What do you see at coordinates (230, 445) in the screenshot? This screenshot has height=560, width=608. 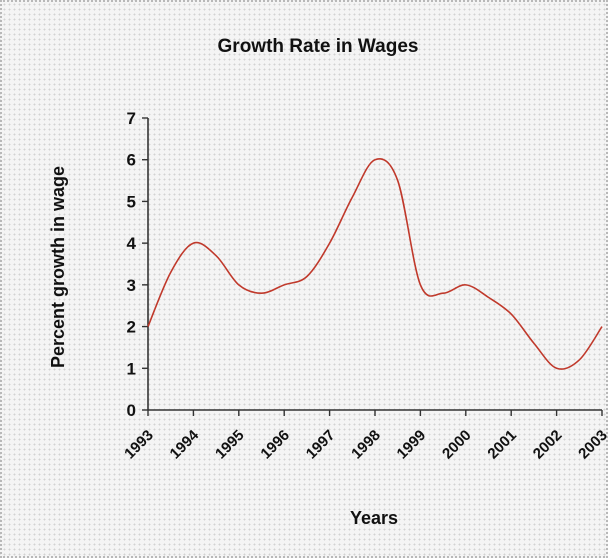 I see `x-tick-label: 1995` at bounding box center [230, 445].